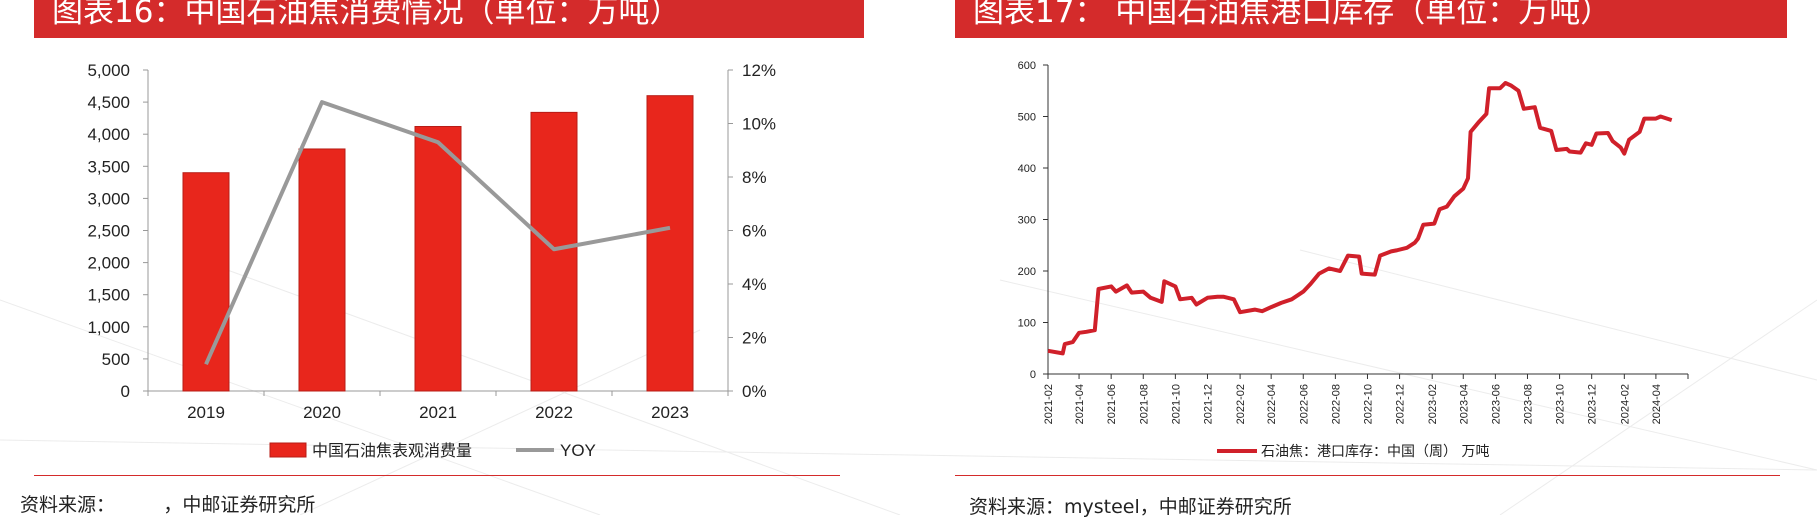  Describe the element at coordinates (1027, 221) in the screenshot. I see `y-tick-label: 300` at that location.